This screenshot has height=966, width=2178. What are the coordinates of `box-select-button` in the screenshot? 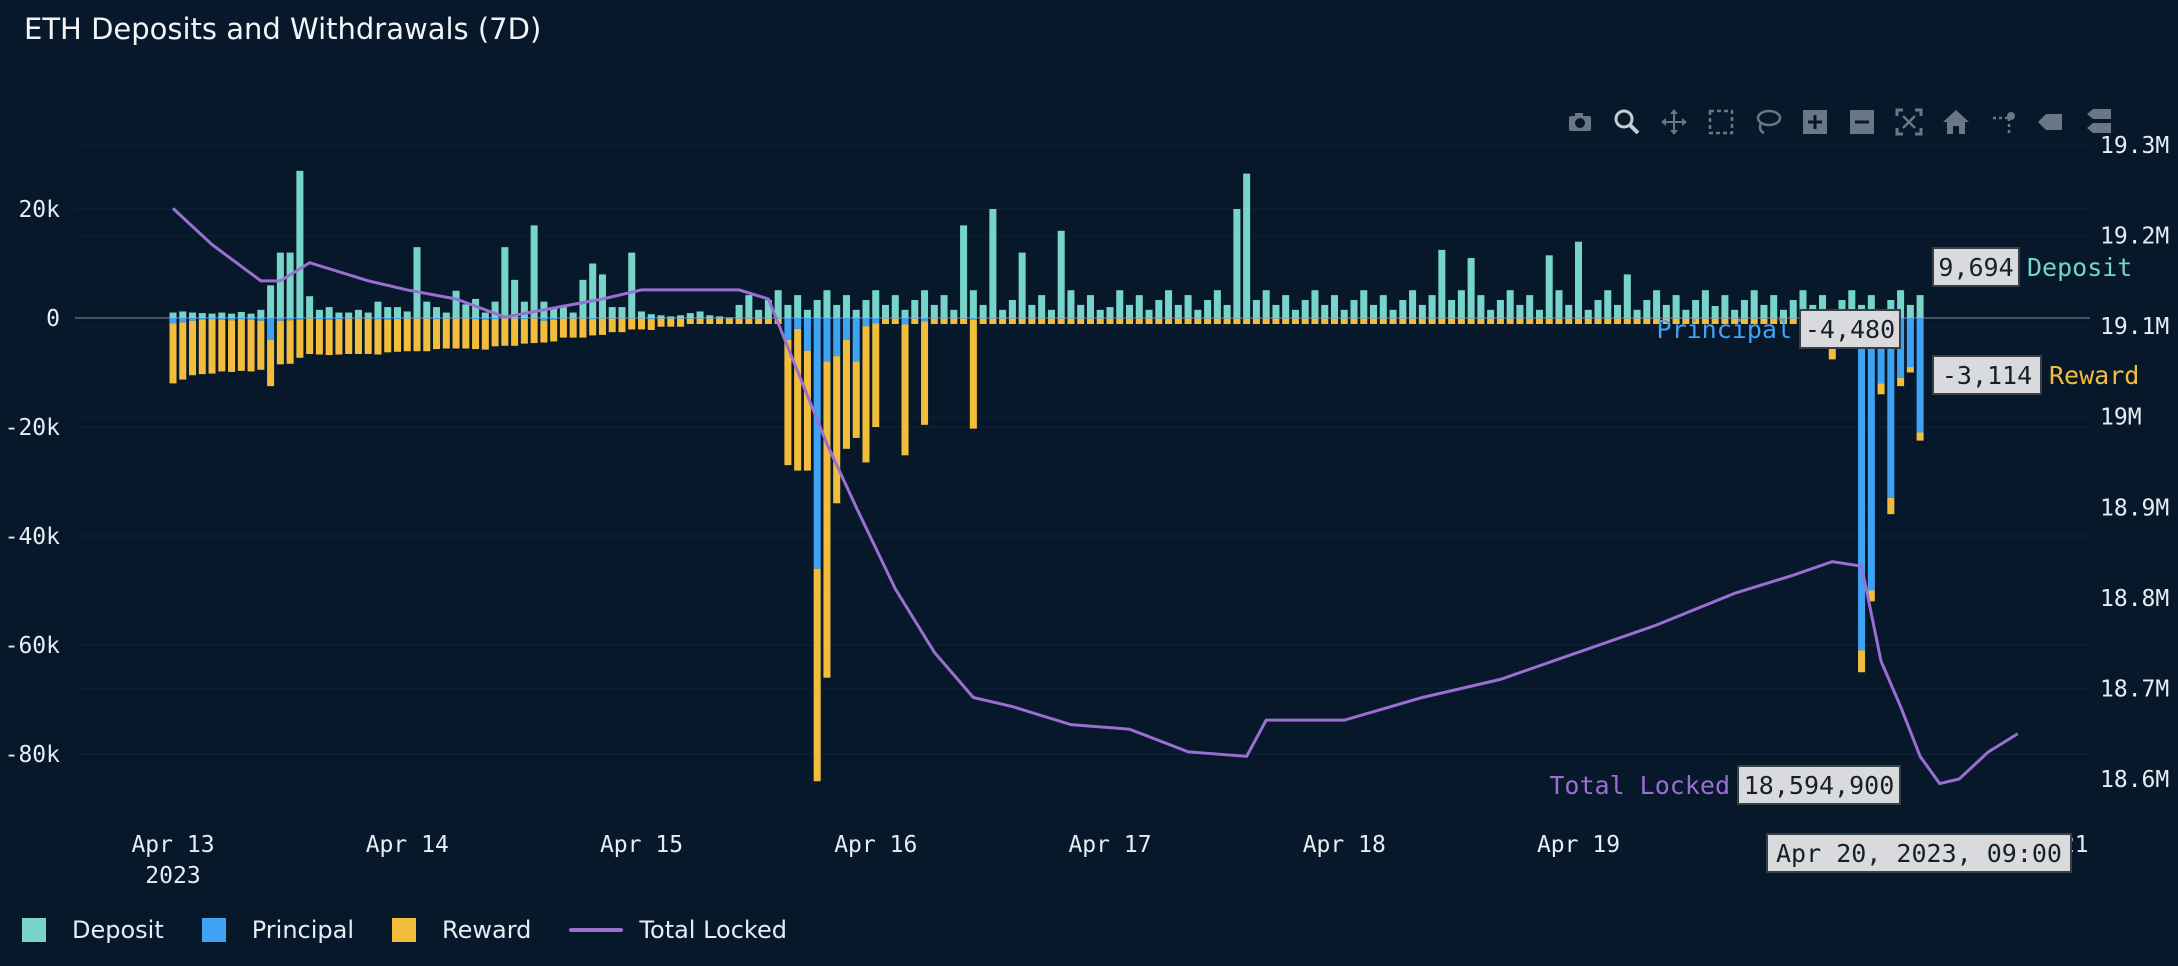 It's located at (1720, 122).